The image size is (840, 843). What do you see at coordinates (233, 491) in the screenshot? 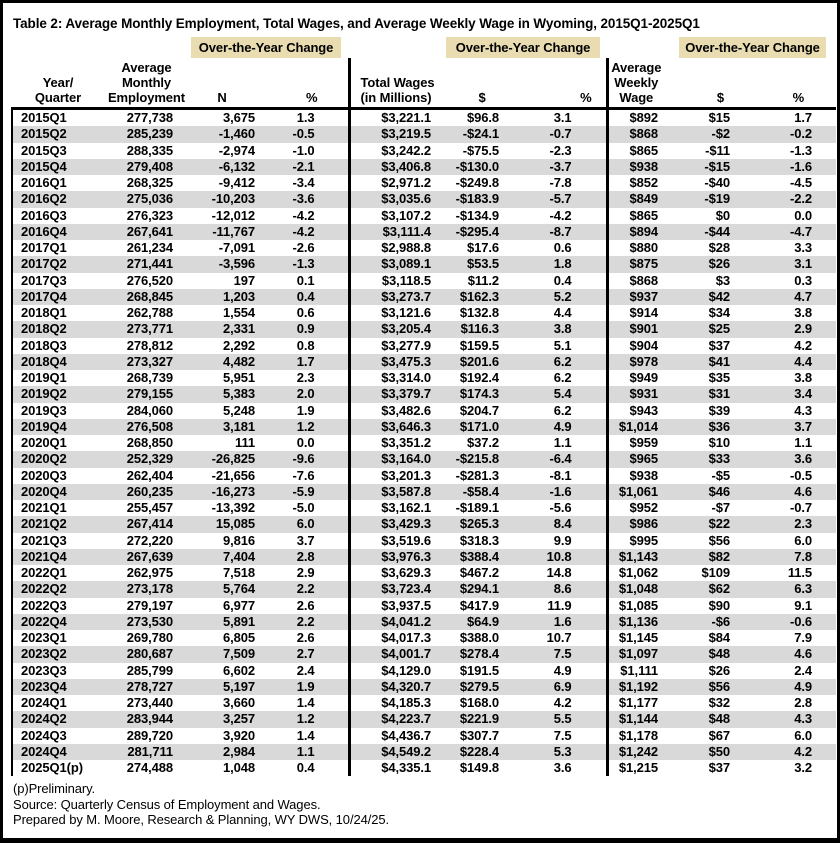
I see `otyc-employment-n-cell: -16,273` at bounding box center [233, 491].